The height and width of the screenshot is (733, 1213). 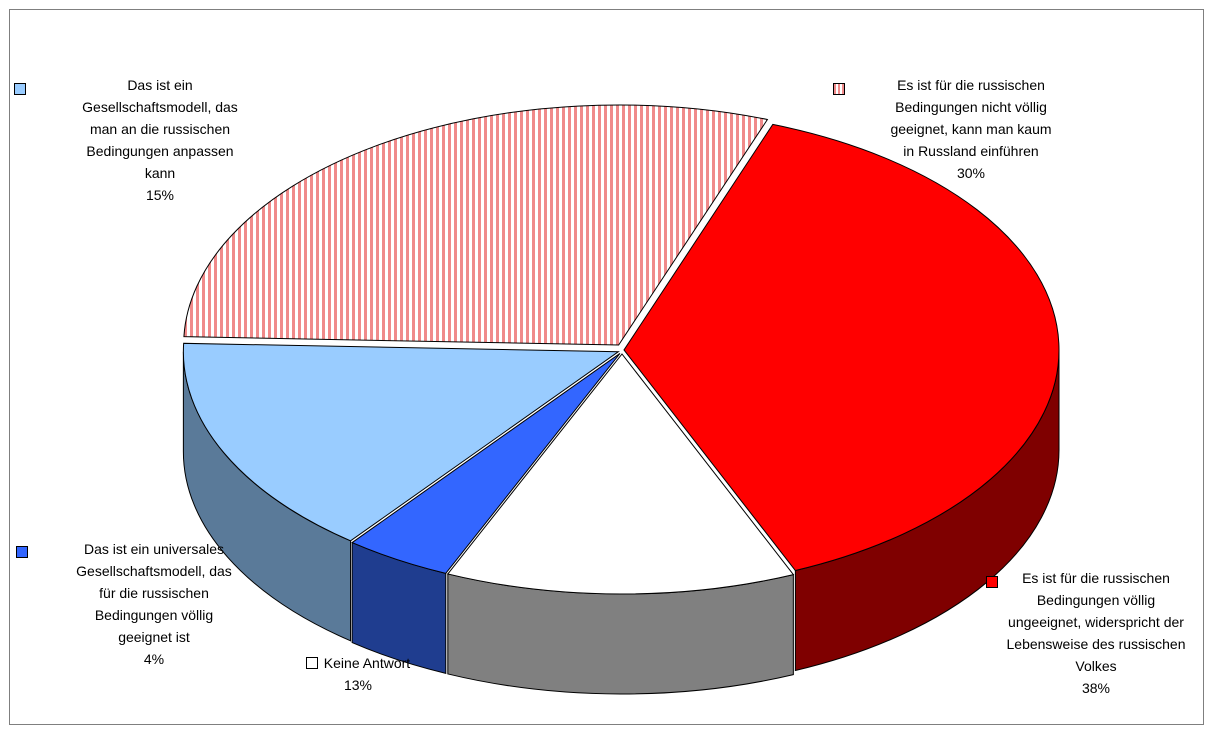 I want to click on pie-slice-anpassen, so click(x=401, y=442).